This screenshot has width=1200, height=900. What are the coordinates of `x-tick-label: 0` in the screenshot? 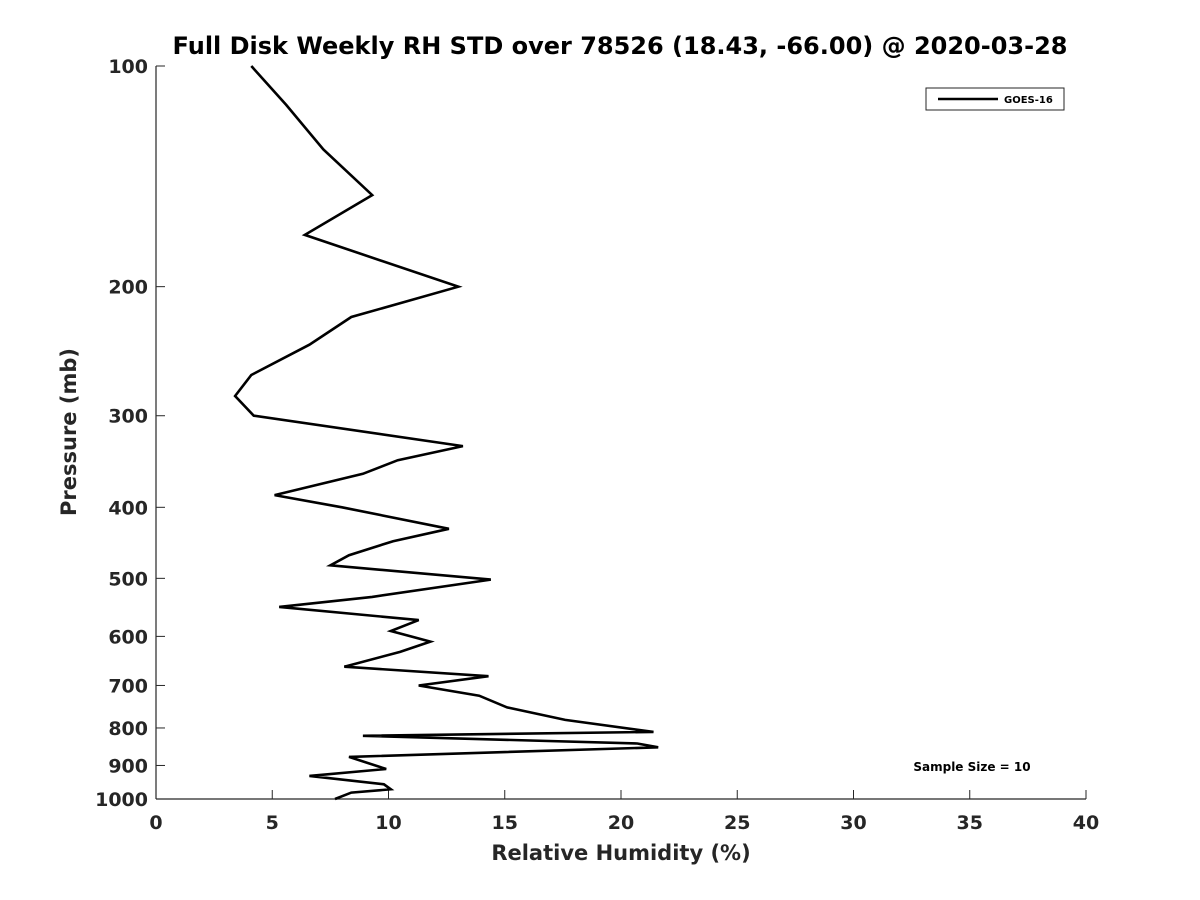 It's located at (155, 823).